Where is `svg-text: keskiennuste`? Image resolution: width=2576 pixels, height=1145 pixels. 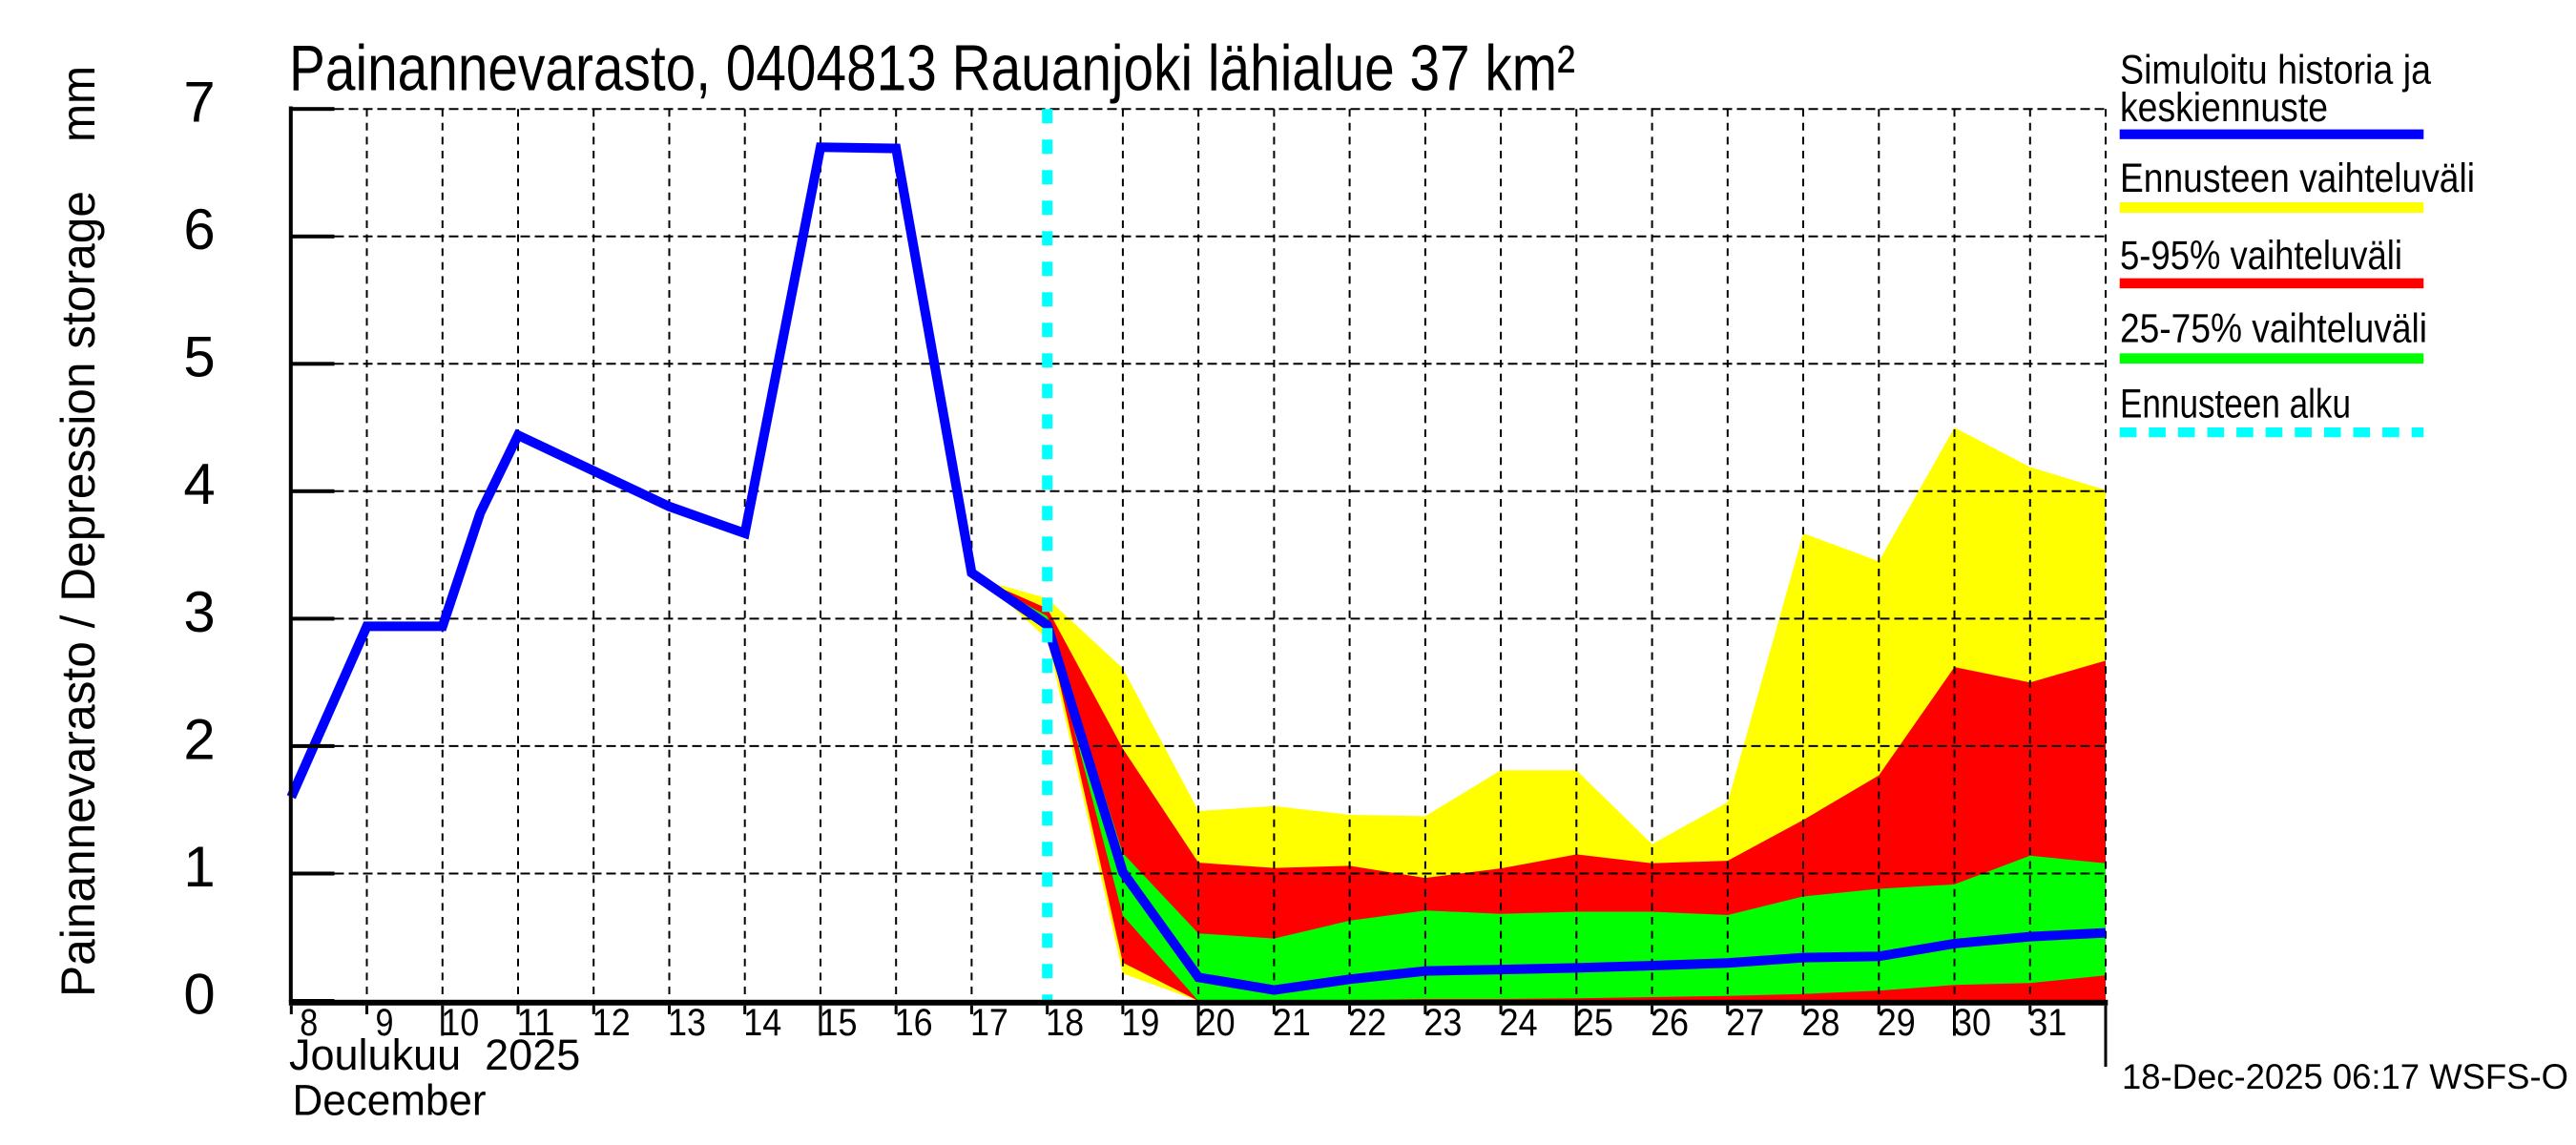
svg-text: keskiennuste is located at coordinates (2224, 107).